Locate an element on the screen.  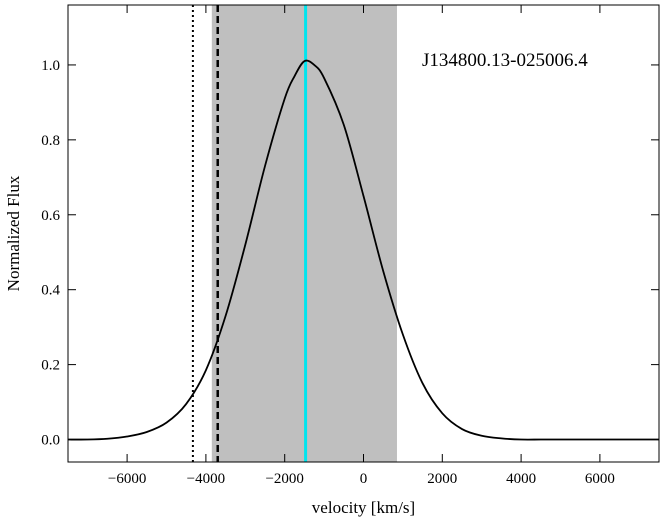
y-tick-label: 0.0 is located at coordinates (50, 441).